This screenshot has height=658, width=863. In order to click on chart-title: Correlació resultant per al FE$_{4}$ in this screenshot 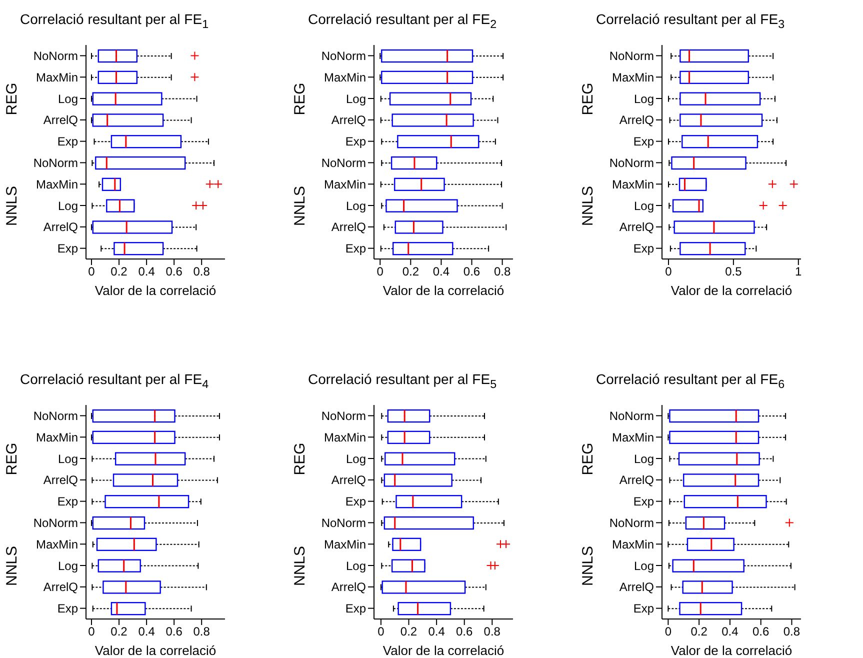, I will do `click(115, 381)`.